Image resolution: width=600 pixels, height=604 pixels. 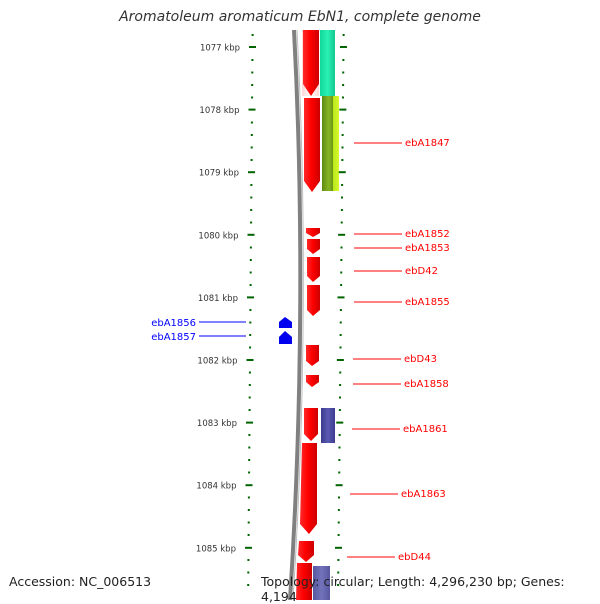 I want to click on backbone-arc, so click(x=295, y=314).